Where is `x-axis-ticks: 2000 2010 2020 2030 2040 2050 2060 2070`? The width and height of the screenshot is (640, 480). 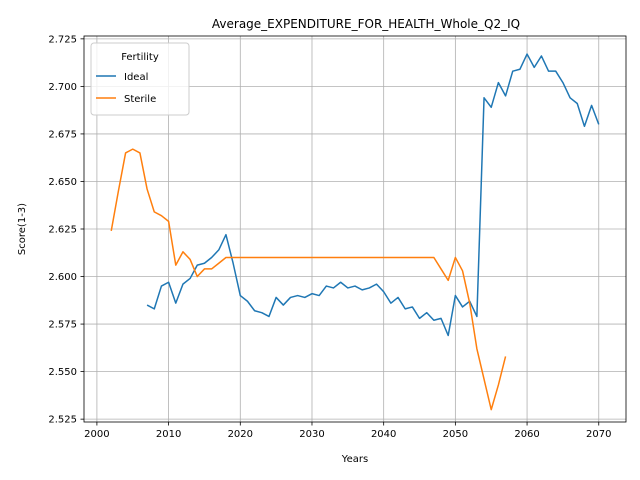
x-axis-ticks: 2000 2010 2020 2030 2040 2050 2060 2070 is located at coordinates (347, 431).